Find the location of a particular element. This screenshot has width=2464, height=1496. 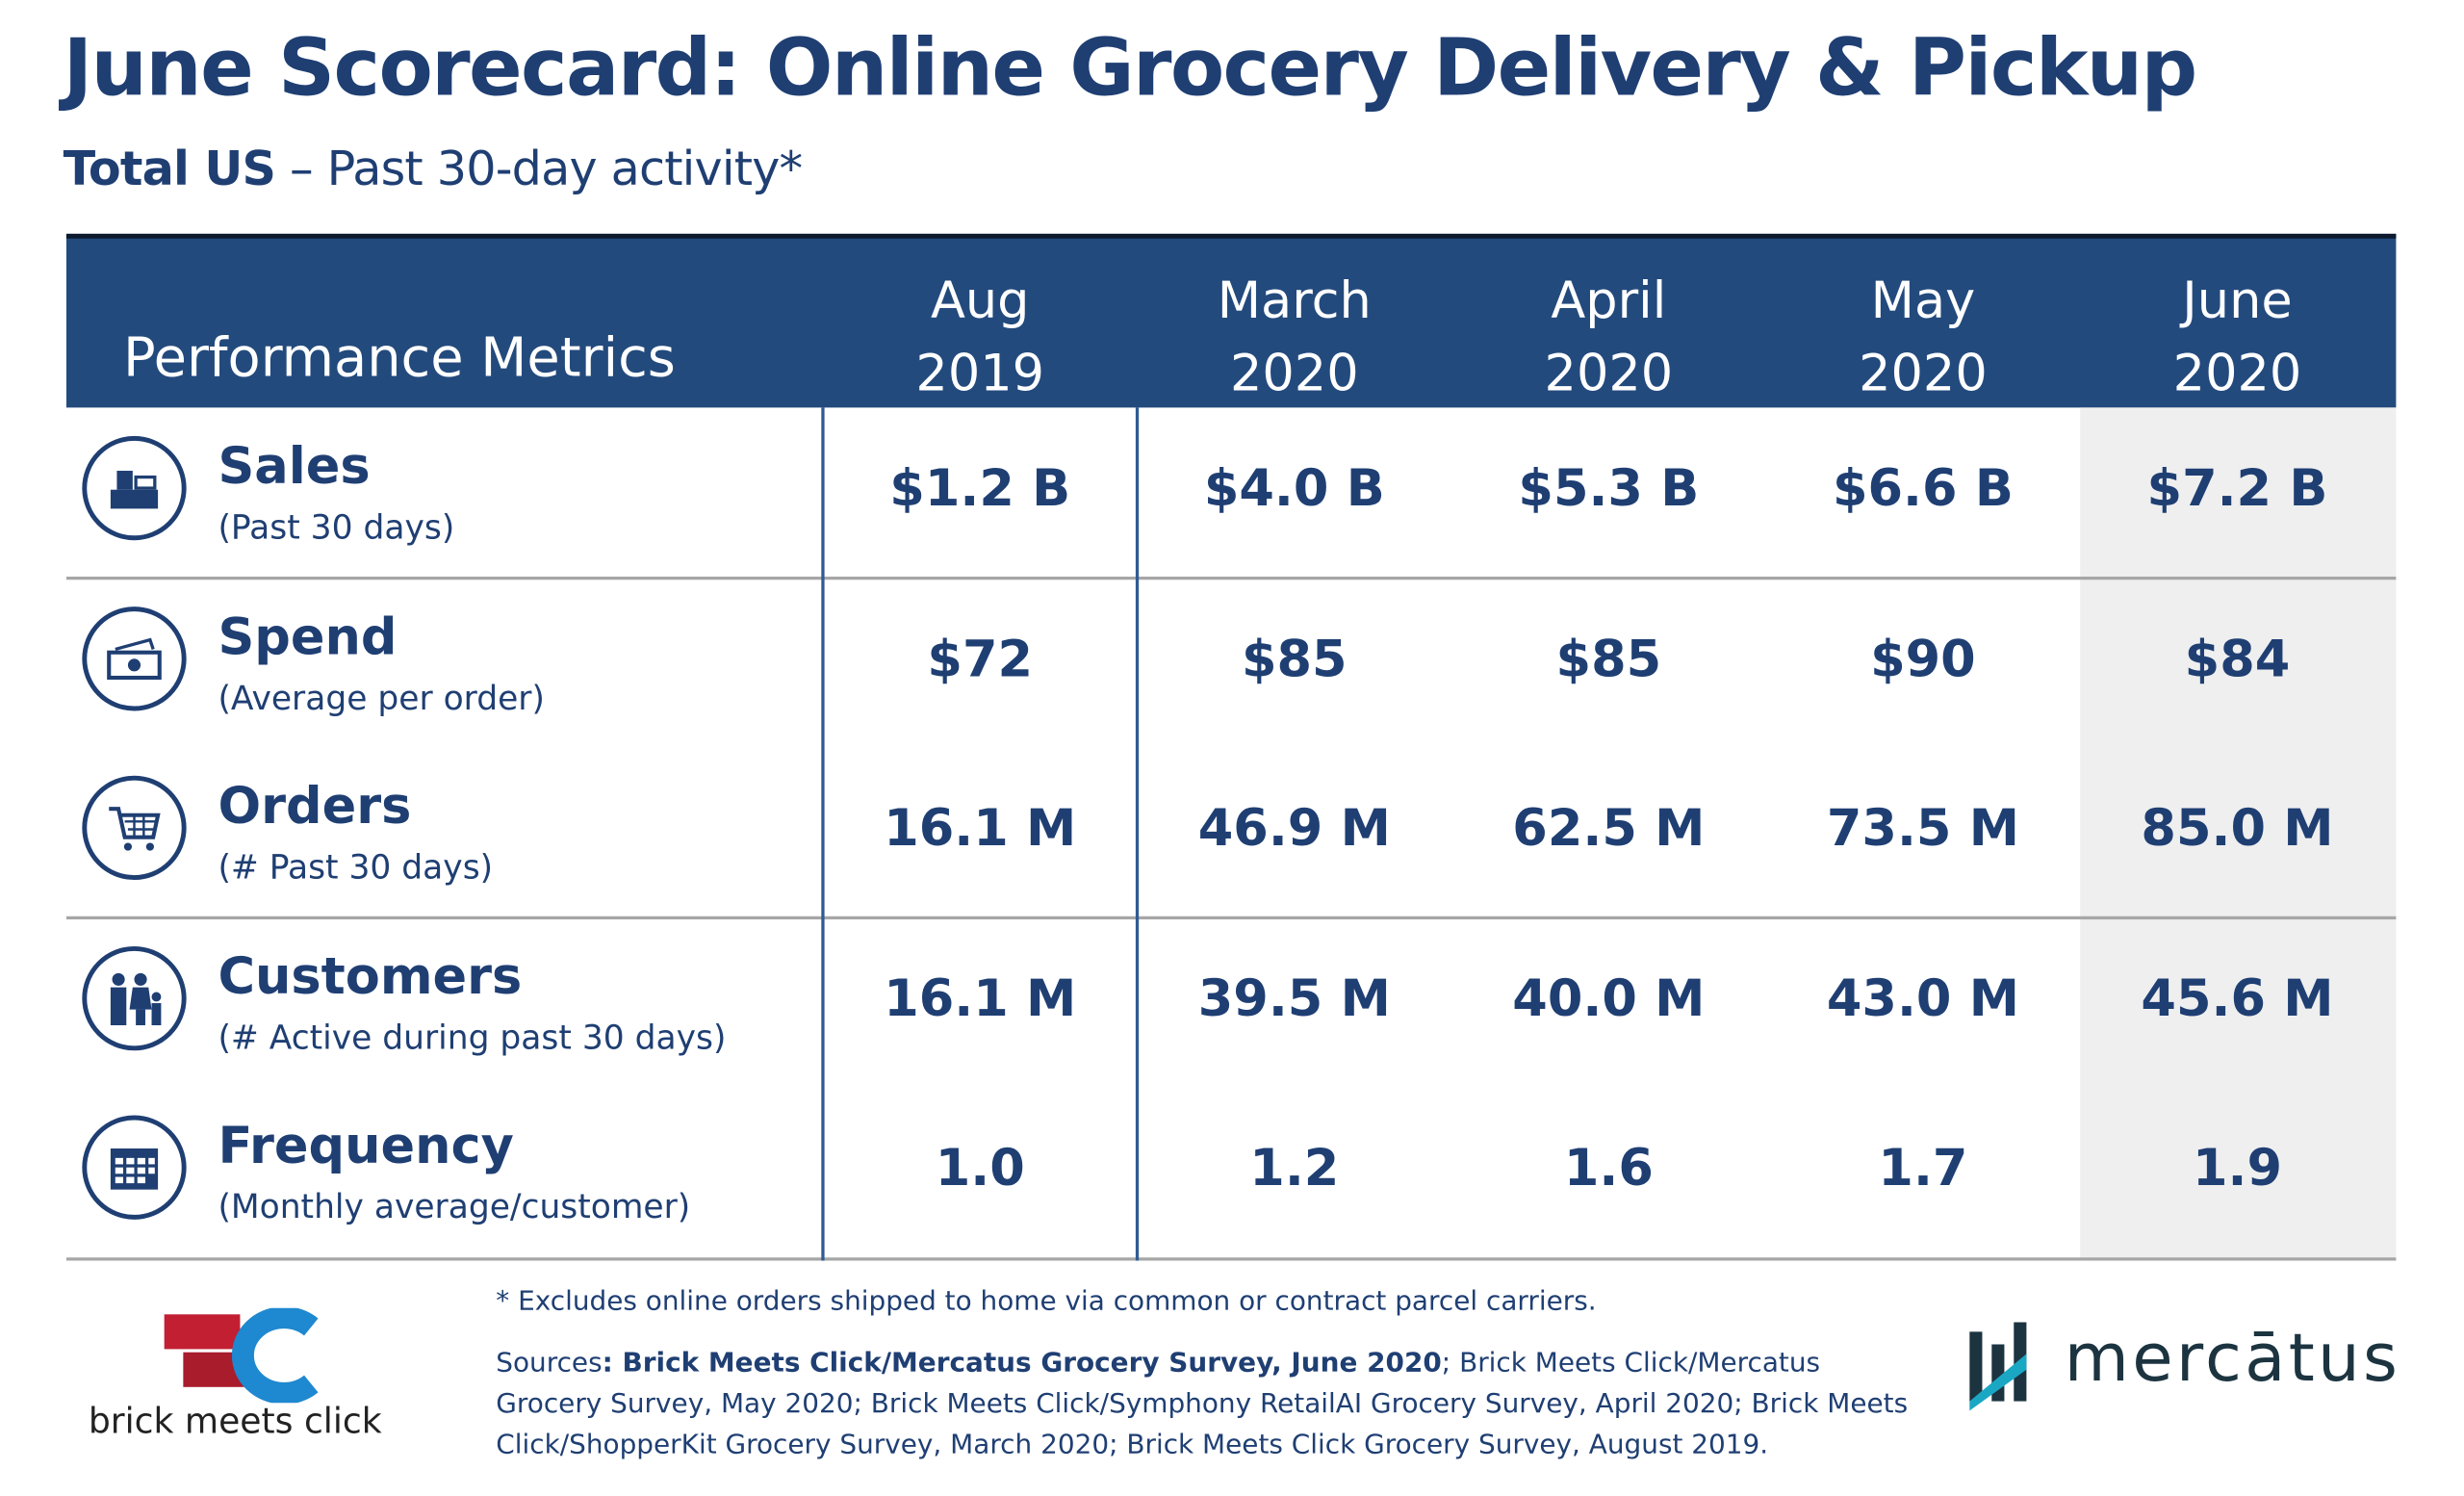

metric-value: $90 is located at coordinates (1923, 658).